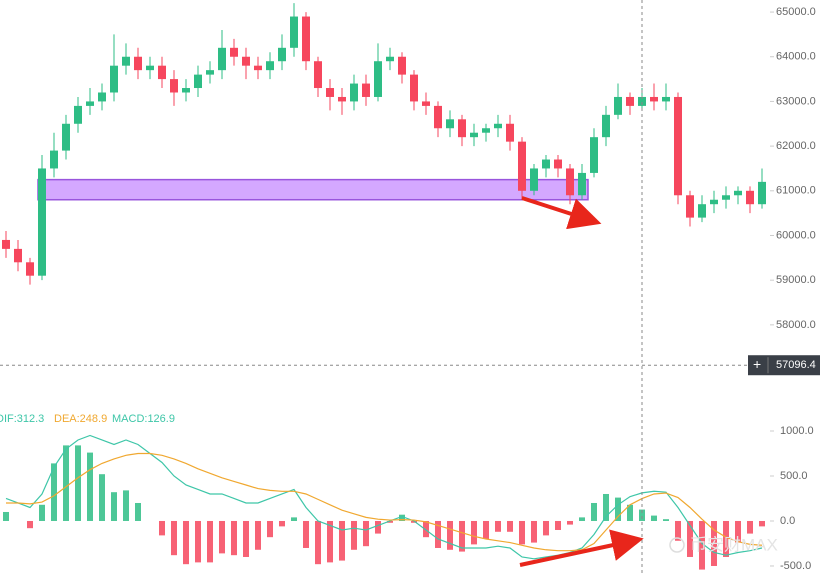 The image size is (820, 573). Describe the element at coordinates (734, 544) in the screenshot. I see `watermark: 币安财MAX` at that location.